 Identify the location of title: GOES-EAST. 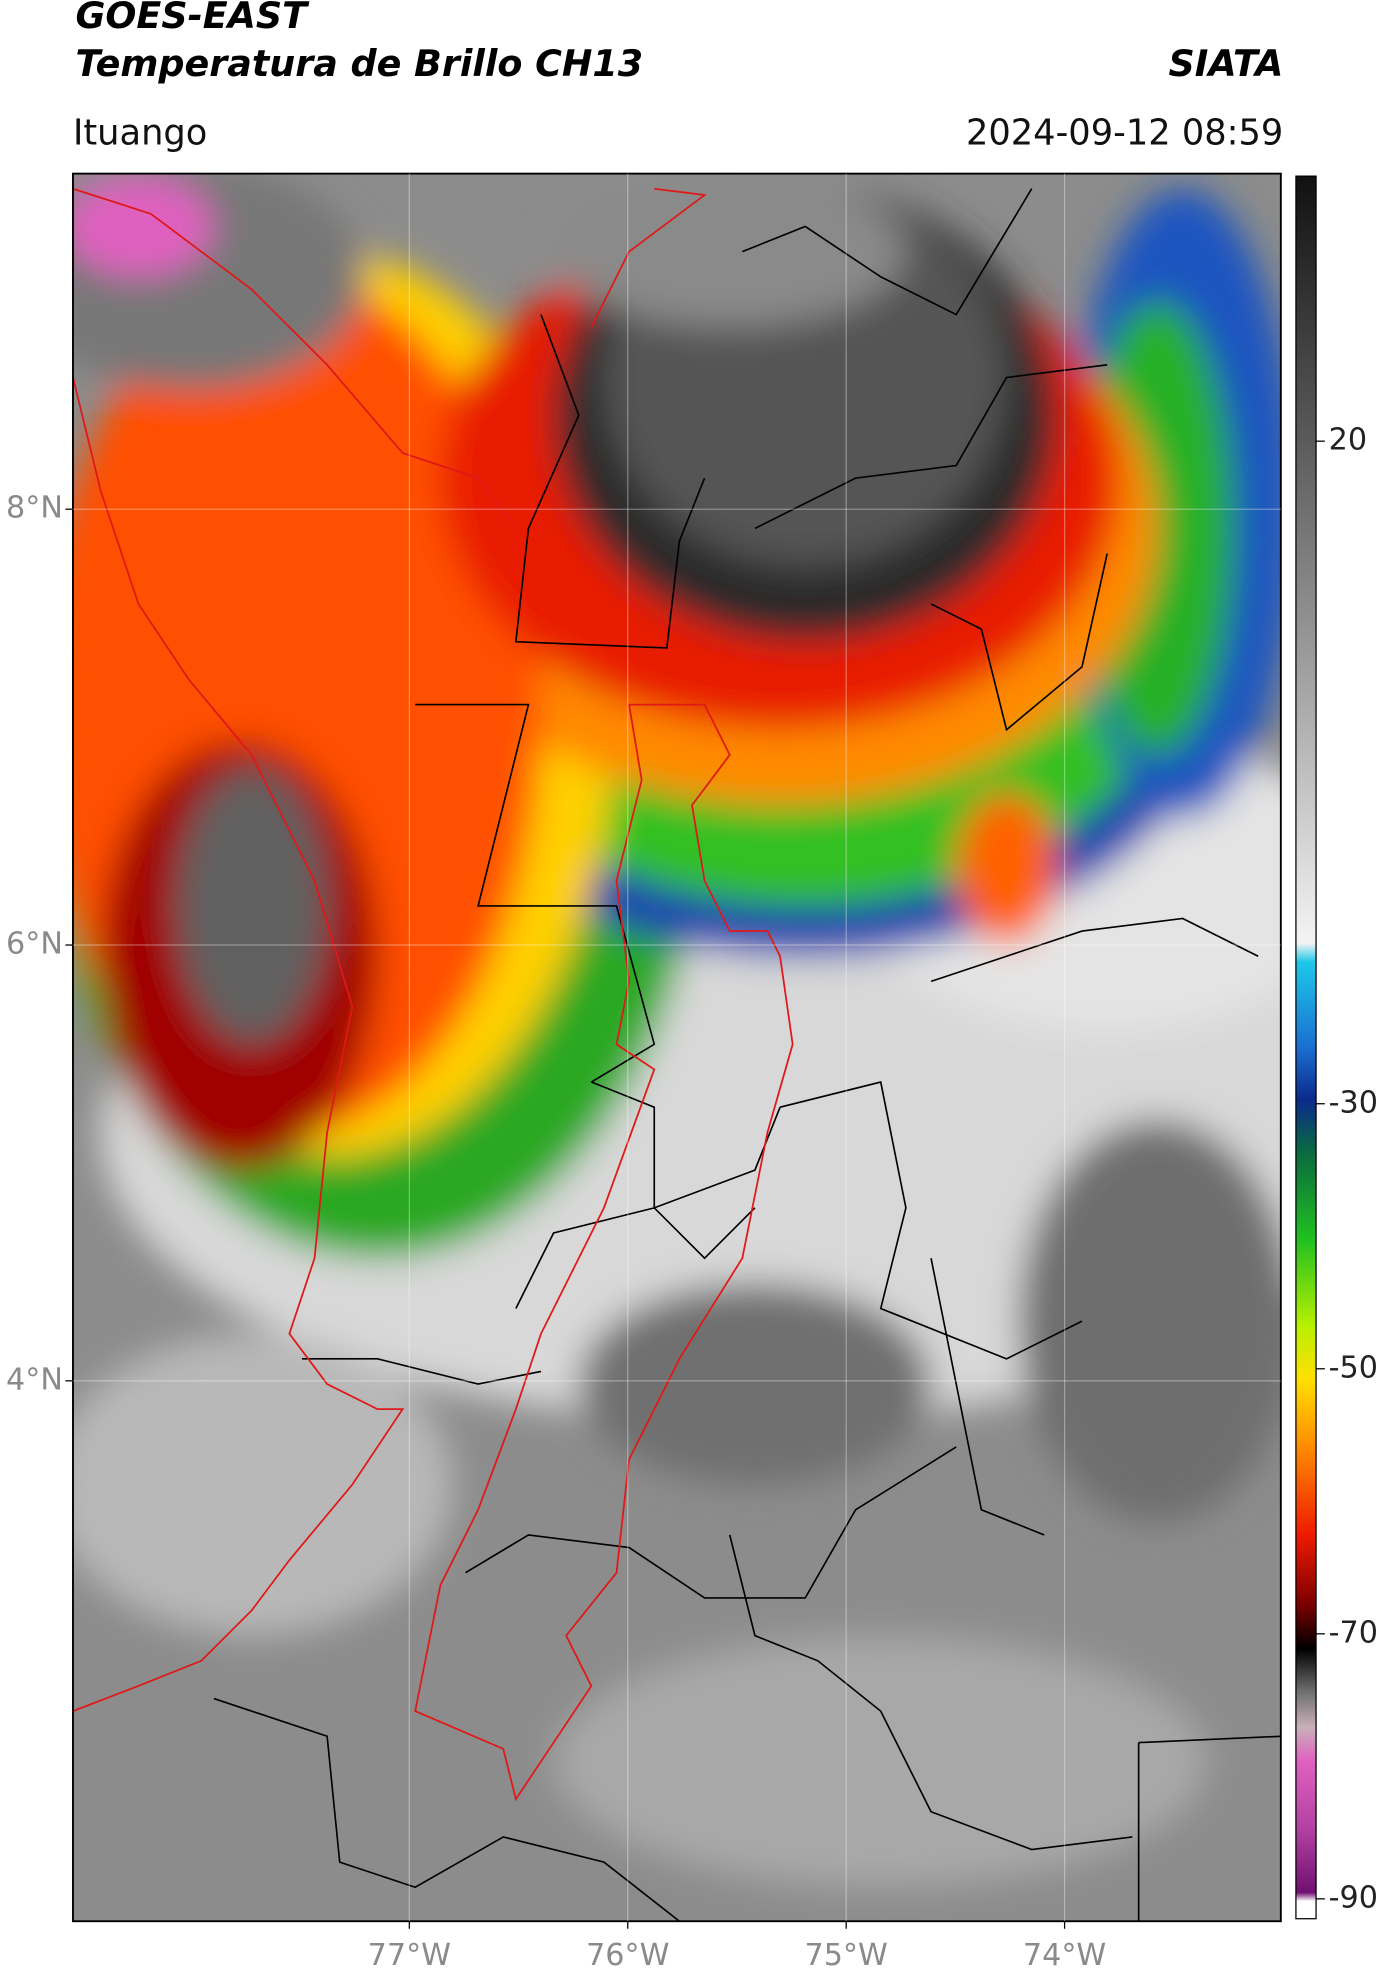
(192, 18).